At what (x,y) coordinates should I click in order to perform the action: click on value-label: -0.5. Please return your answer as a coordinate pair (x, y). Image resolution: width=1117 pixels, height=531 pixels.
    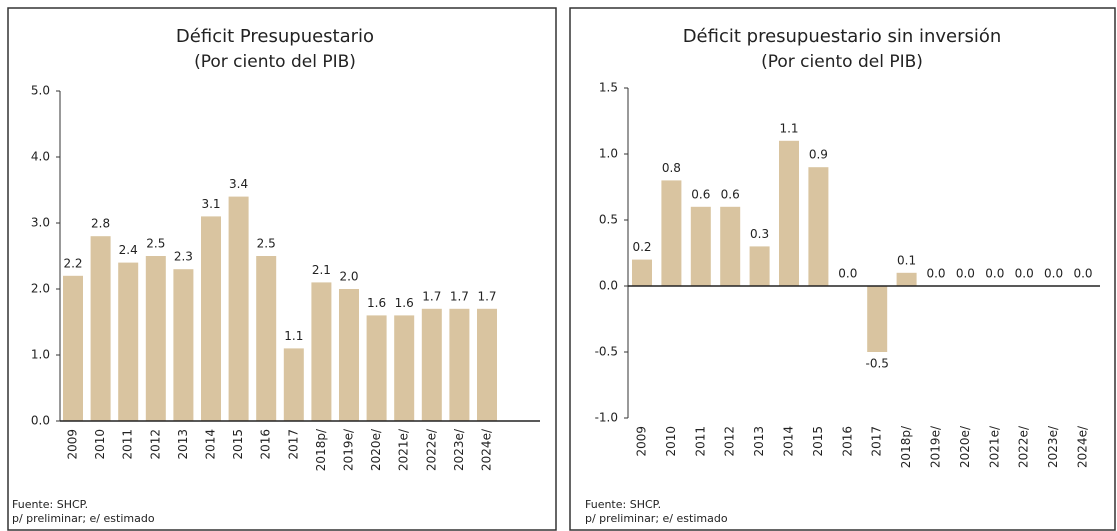
    Looking at the image, I should click on (876, 364).